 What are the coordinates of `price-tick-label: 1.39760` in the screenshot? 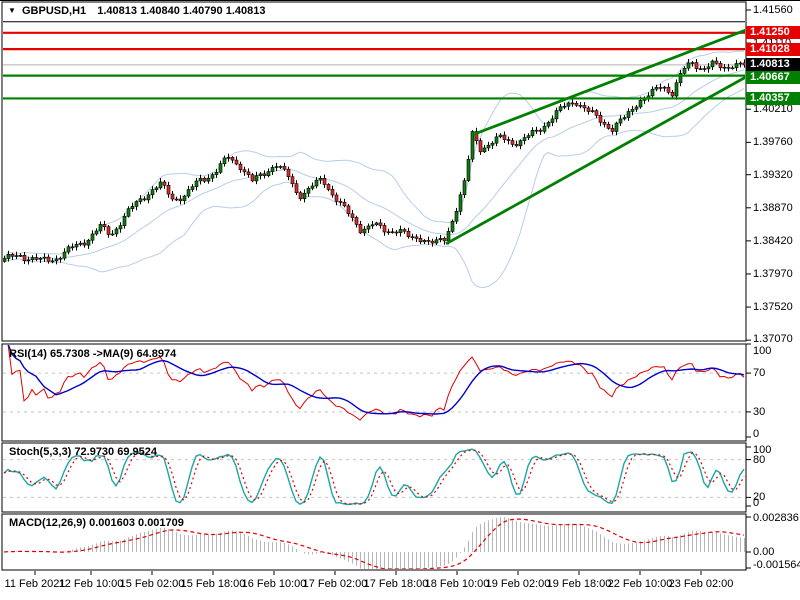 It's located at (773, 142).